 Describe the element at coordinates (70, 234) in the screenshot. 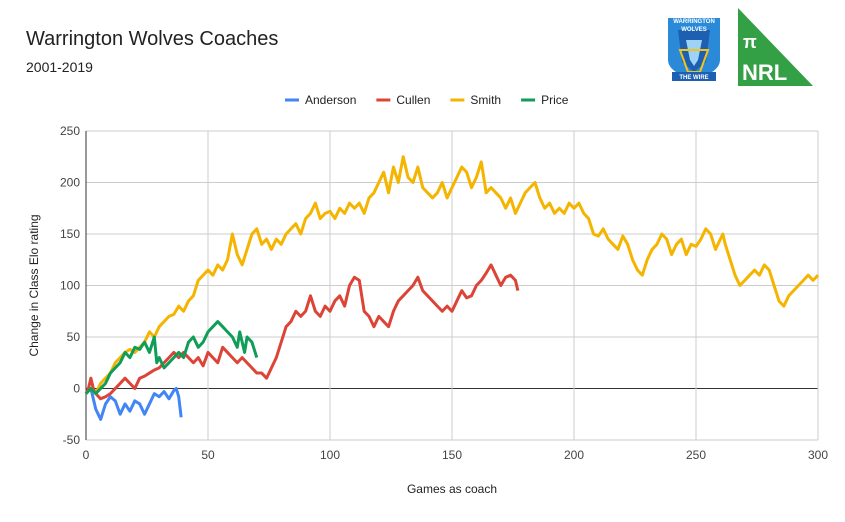

I see `y-tick-label: 150` at that location.